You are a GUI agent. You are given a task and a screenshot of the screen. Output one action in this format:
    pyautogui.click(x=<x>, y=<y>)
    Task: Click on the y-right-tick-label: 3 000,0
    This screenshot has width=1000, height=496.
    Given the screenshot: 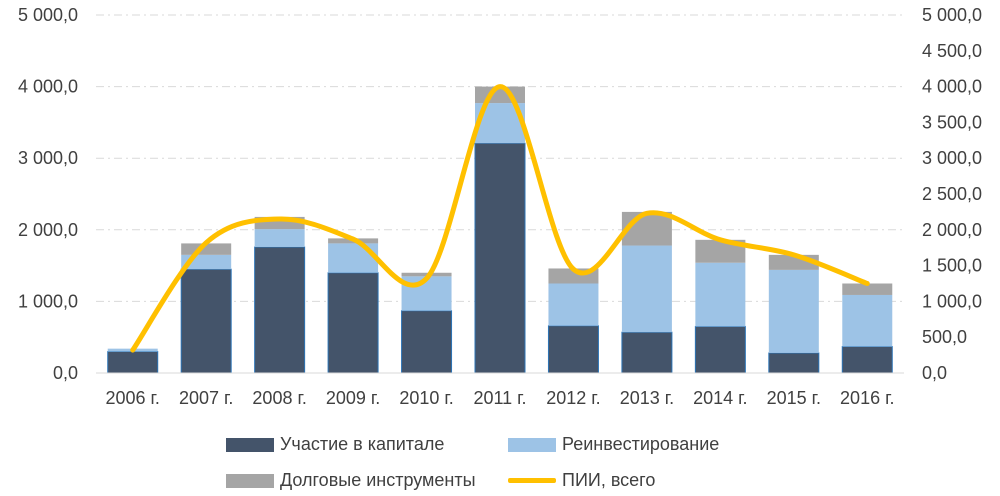 What is the action you would take?
    pyautogui.click(x=952, y=158)
    